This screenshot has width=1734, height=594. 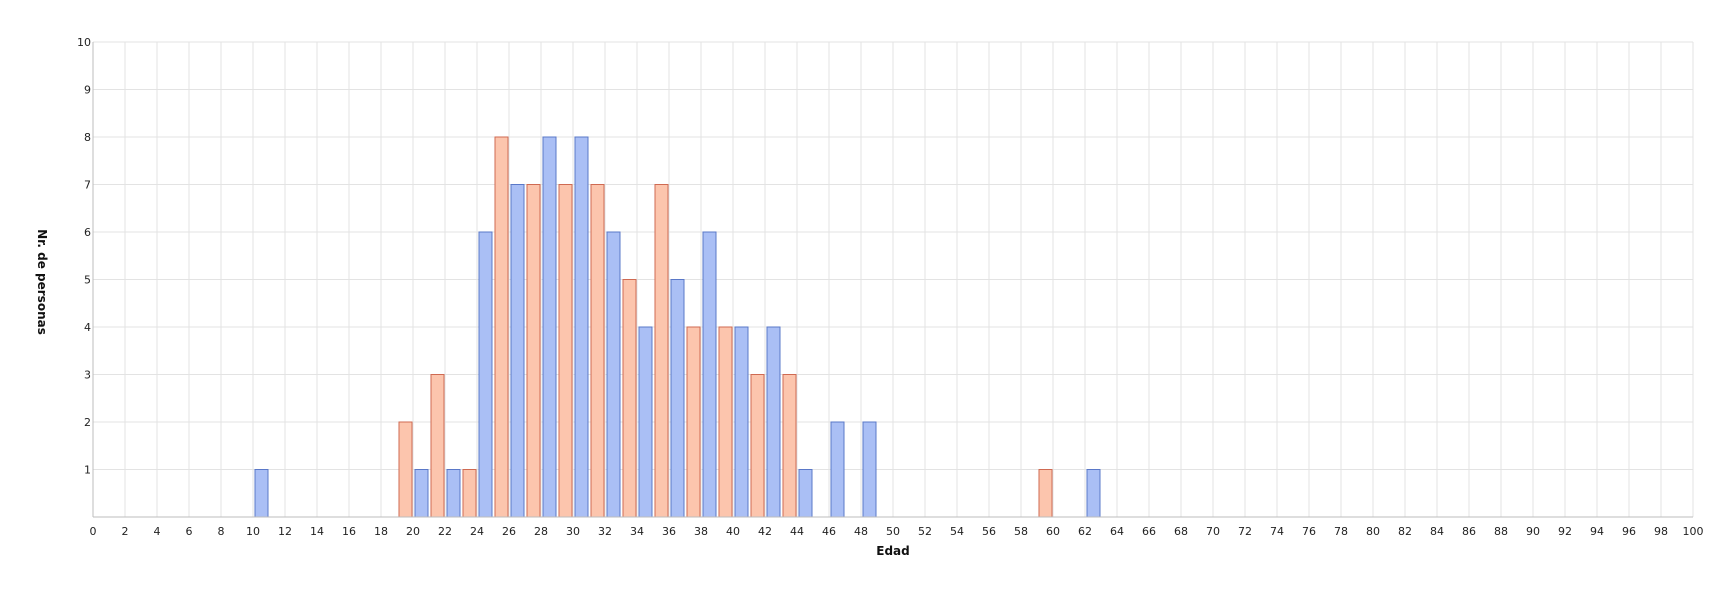 What do you see at coordinates (1277, 531) in the screenshot?
I see `x-tick-label: 74` at bounding box center [1277, 531].